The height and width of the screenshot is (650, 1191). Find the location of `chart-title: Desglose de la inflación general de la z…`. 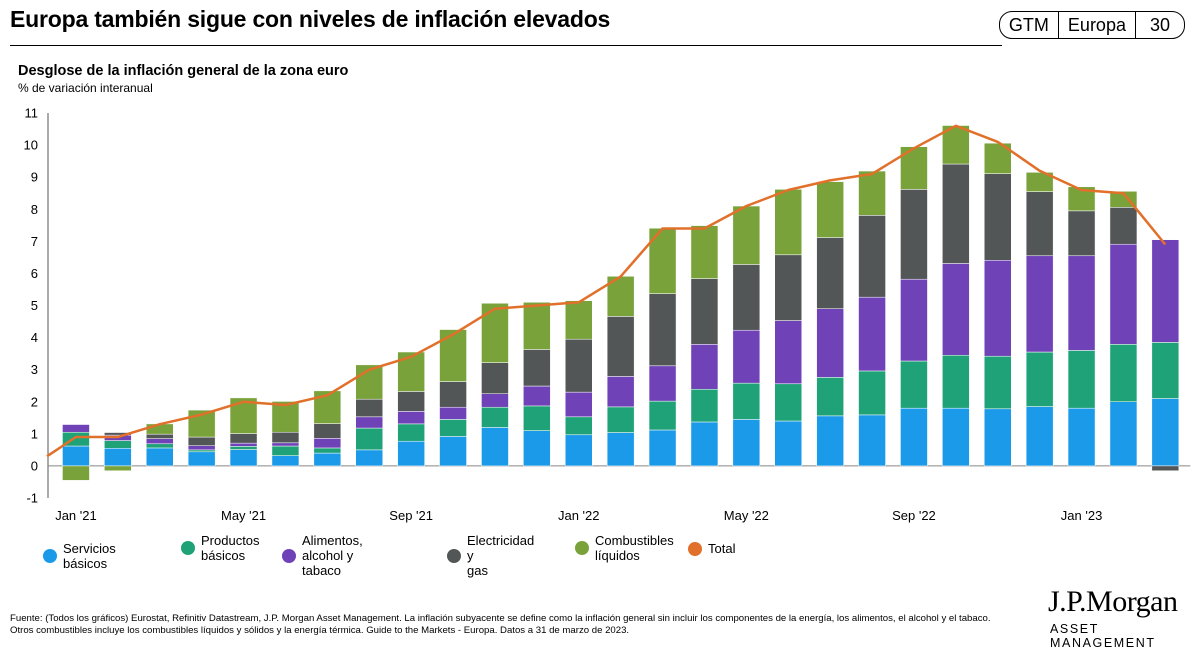

chart-title: Desglose de la inflación general de la z… is located at coordinates (183, 71).